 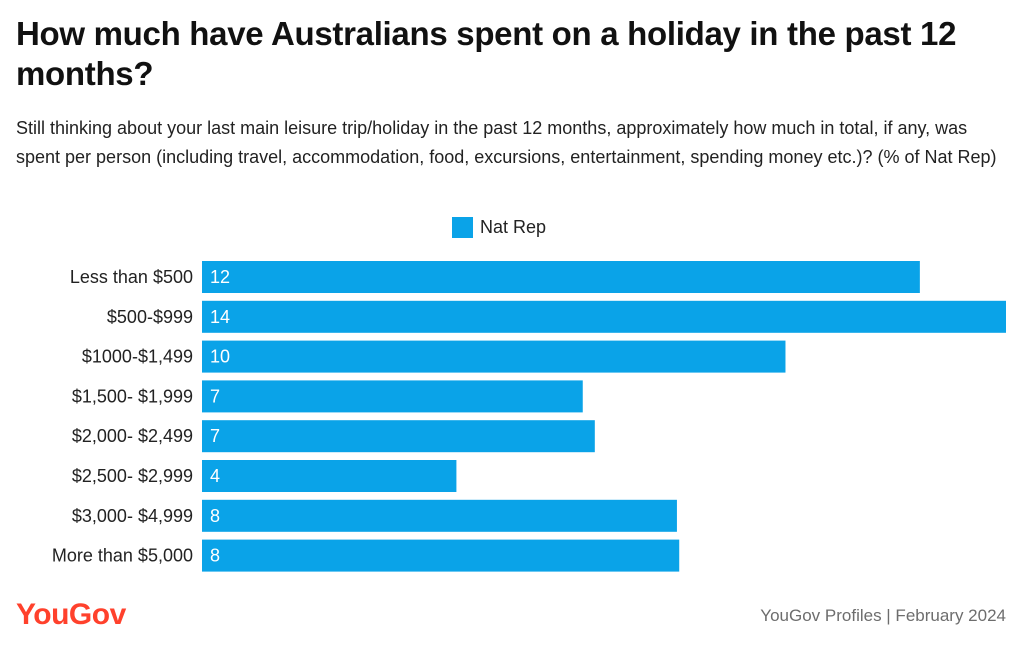 I want to click on legend-swatch-nat-rep, so click(x=462, y=227).